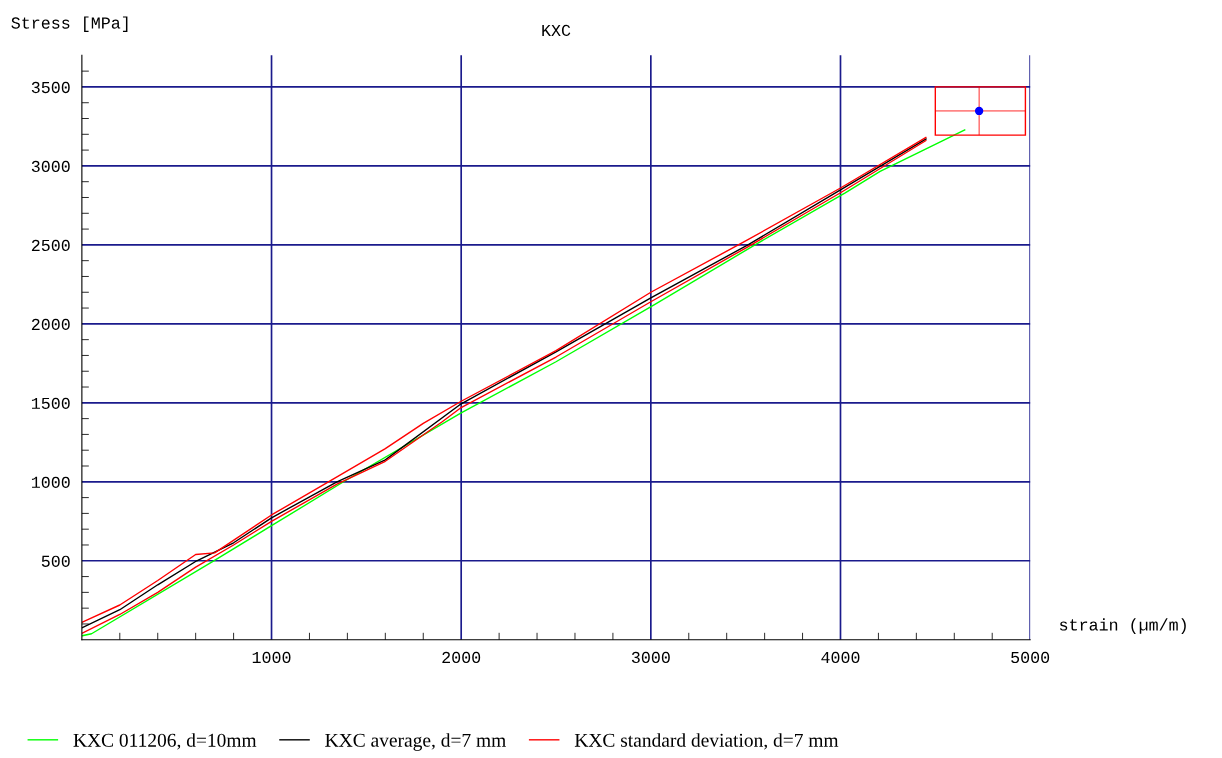  What do you see at coordinates (50, 166) in the screenshot?
I see `y-tick-label: 3000` at bounding box center [50, 166].